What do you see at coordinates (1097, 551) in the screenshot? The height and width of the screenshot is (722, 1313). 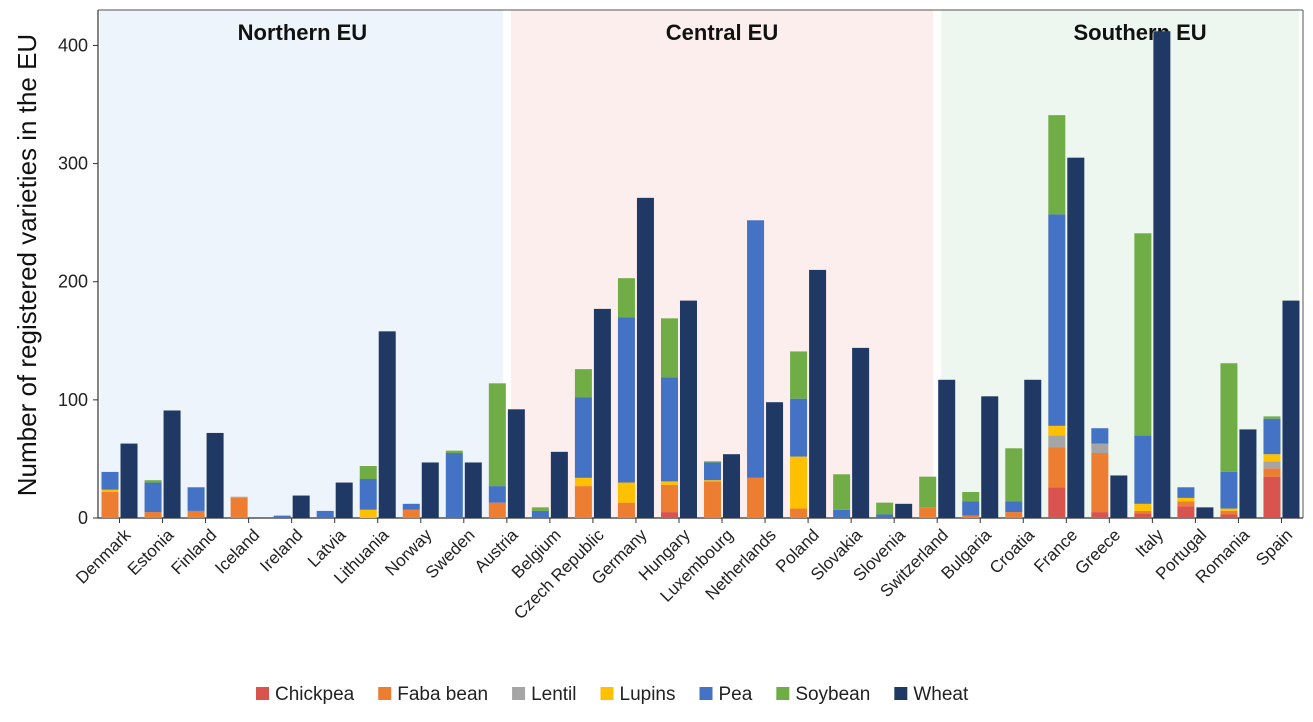 I see `x-tick-label: Greece` at bounding box center [1097, 551].